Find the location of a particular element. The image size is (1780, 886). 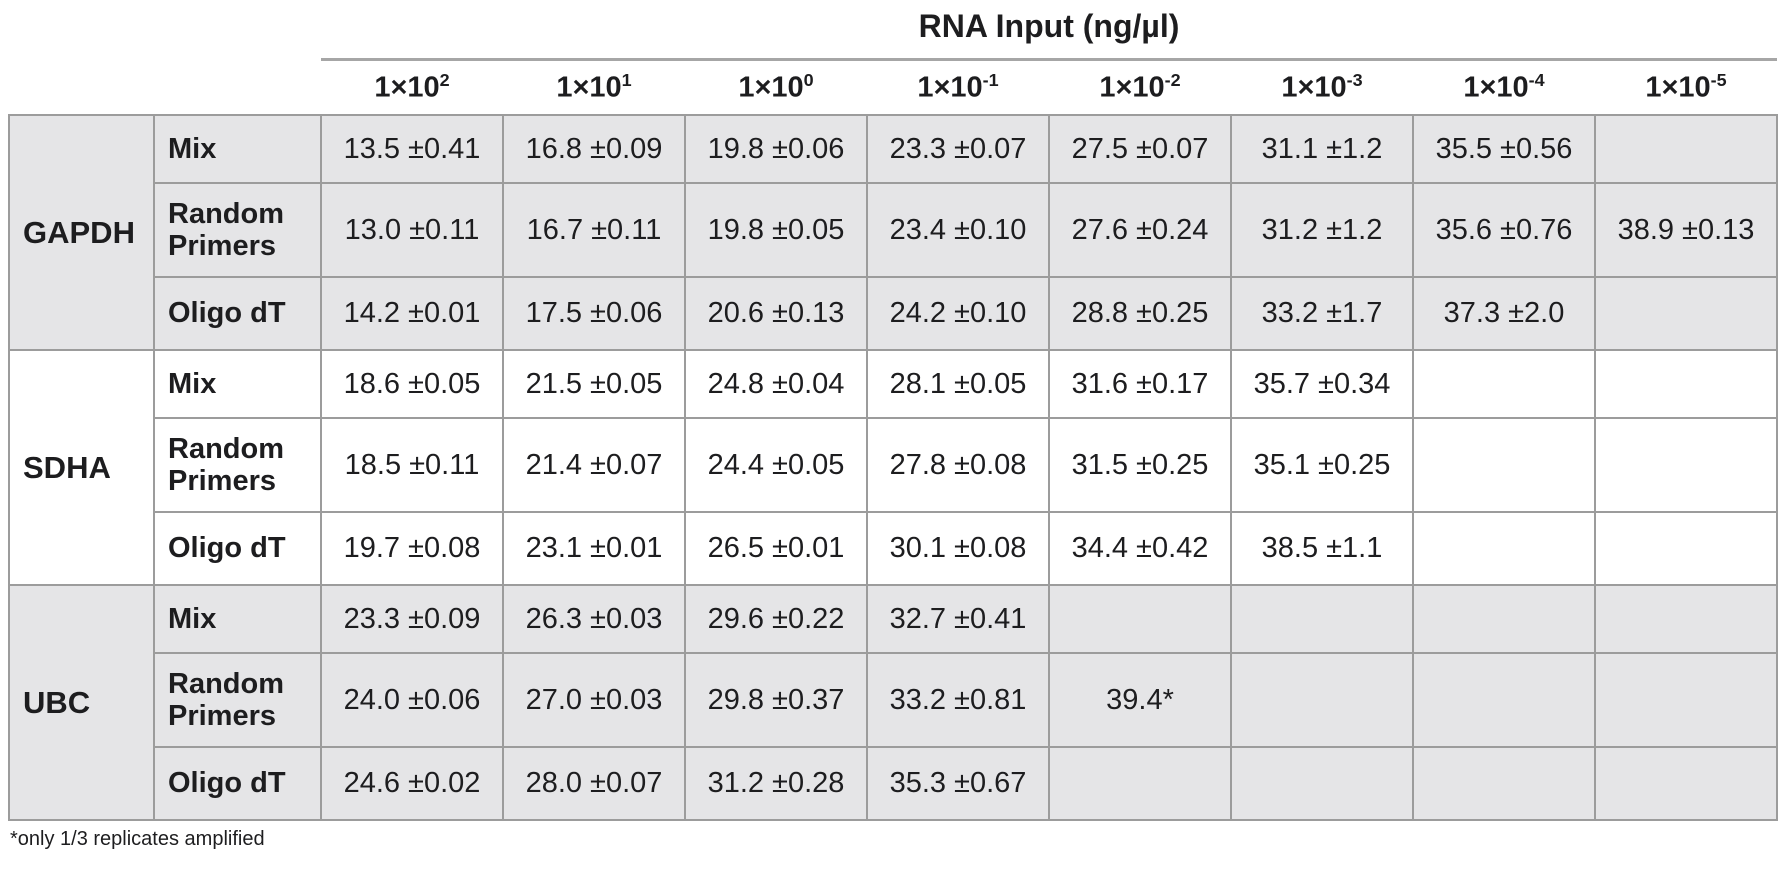

cq-cell: 28.1 ±0.05 is located at coordinates (958, 384).